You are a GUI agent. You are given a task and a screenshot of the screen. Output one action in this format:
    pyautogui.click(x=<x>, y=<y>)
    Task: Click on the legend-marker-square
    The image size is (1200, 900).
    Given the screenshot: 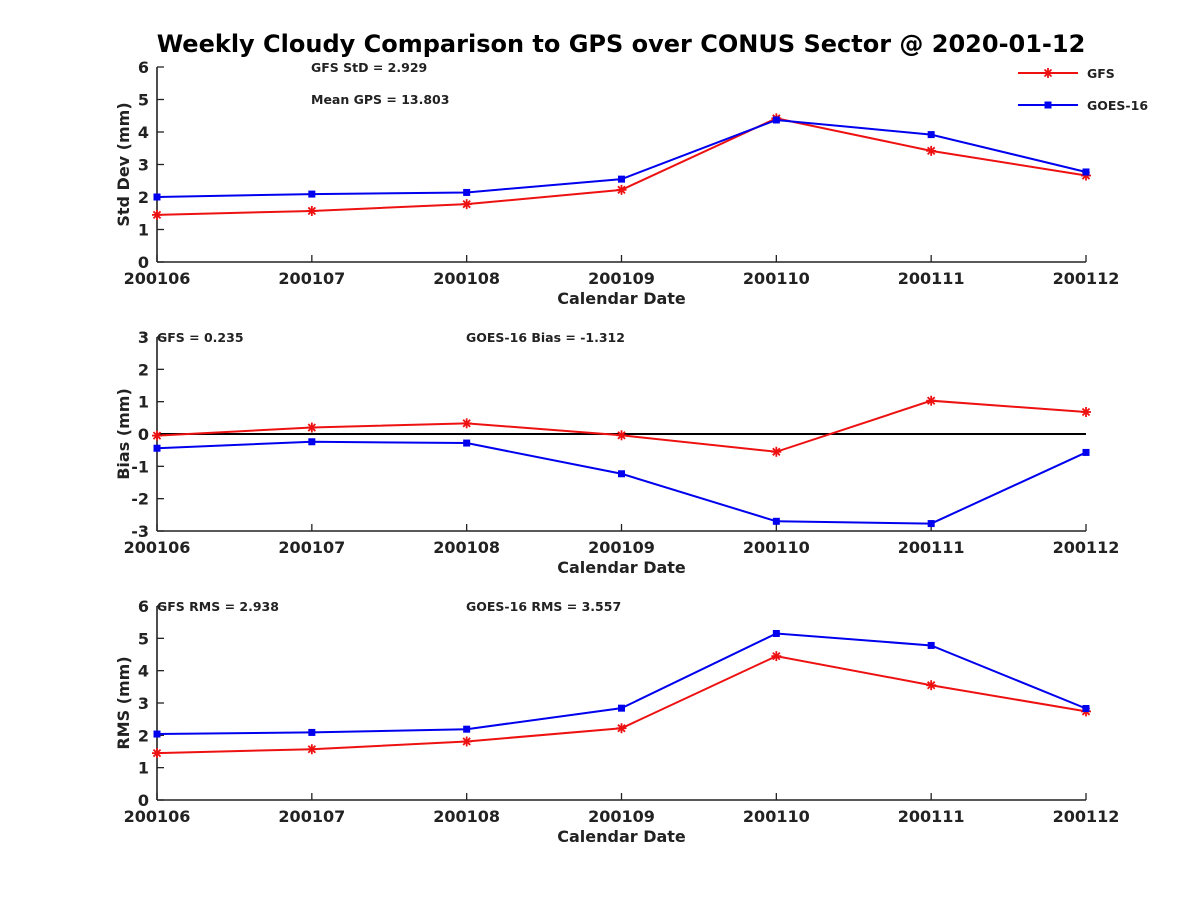 What is the action you would take?
    pyautogui.click(x=1048, y=105)
    